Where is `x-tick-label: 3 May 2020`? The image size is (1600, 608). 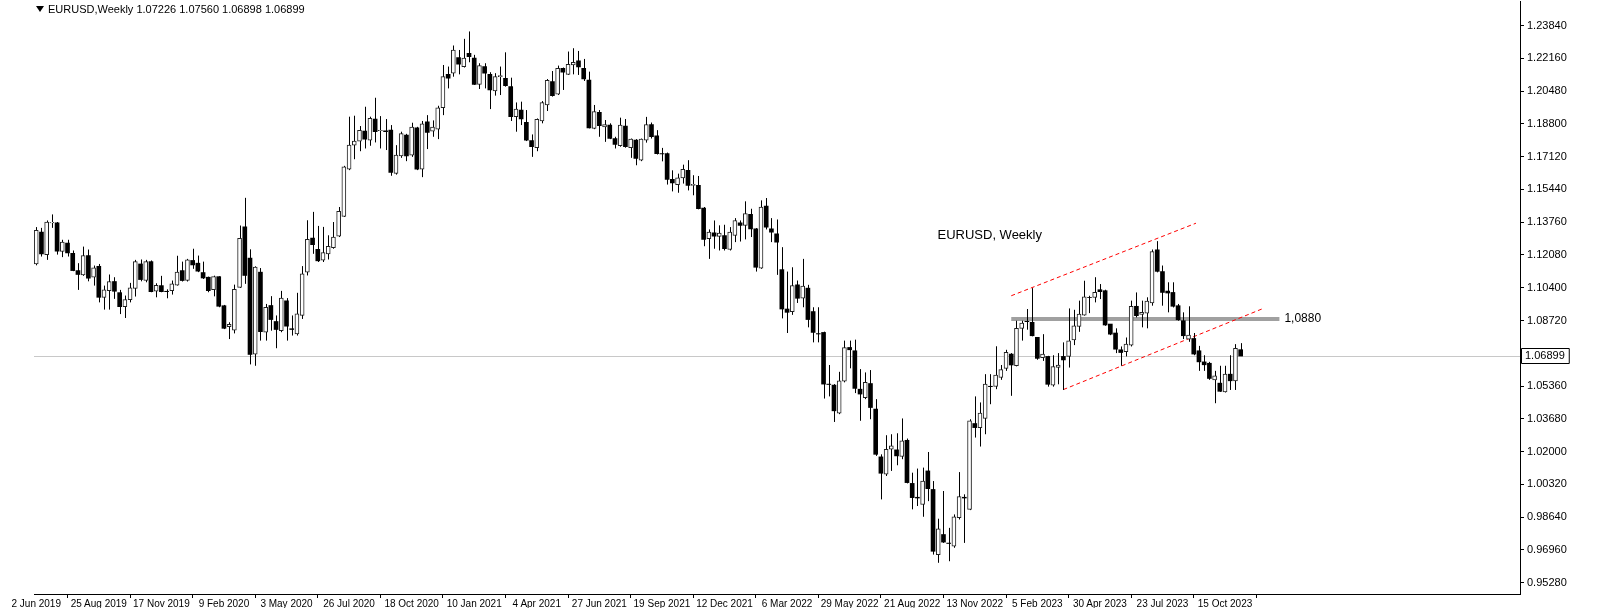 x-tick-label: 3 May 2020 is located at coordinates (287, 602).